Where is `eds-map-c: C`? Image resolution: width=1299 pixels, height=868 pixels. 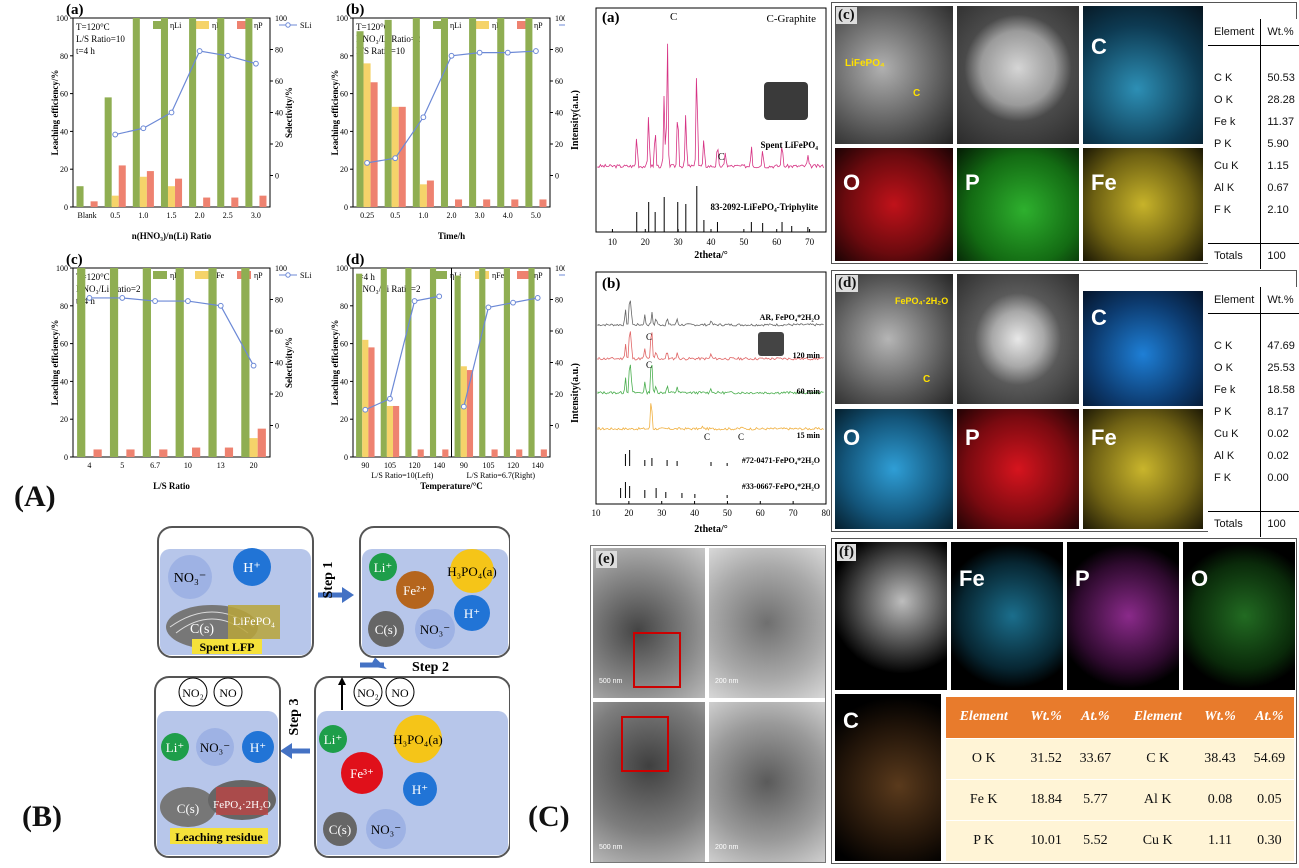
eds-map-c: C is located at coordinates (1143, 75).